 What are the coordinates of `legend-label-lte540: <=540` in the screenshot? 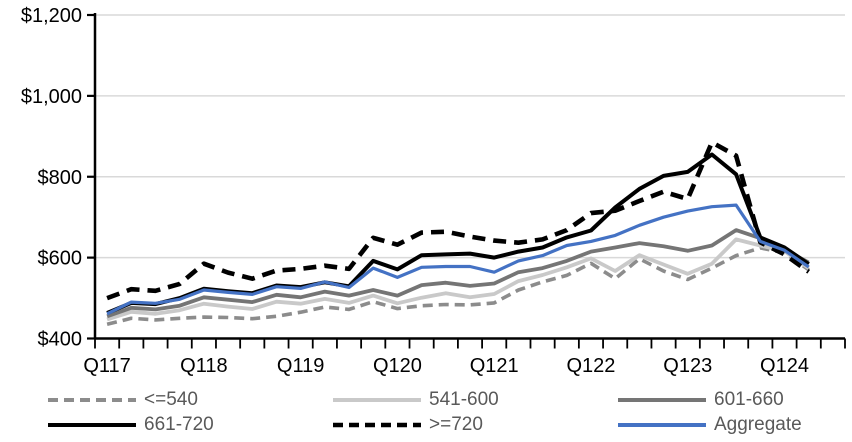 It's located at (171, 399).